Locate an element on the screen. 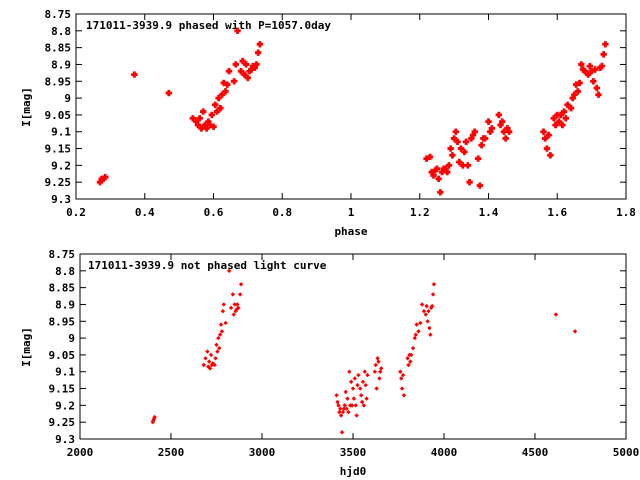 The image size is (640, 480). unphased-x-tick-label: 4500 is located at coordinates (535, 452).